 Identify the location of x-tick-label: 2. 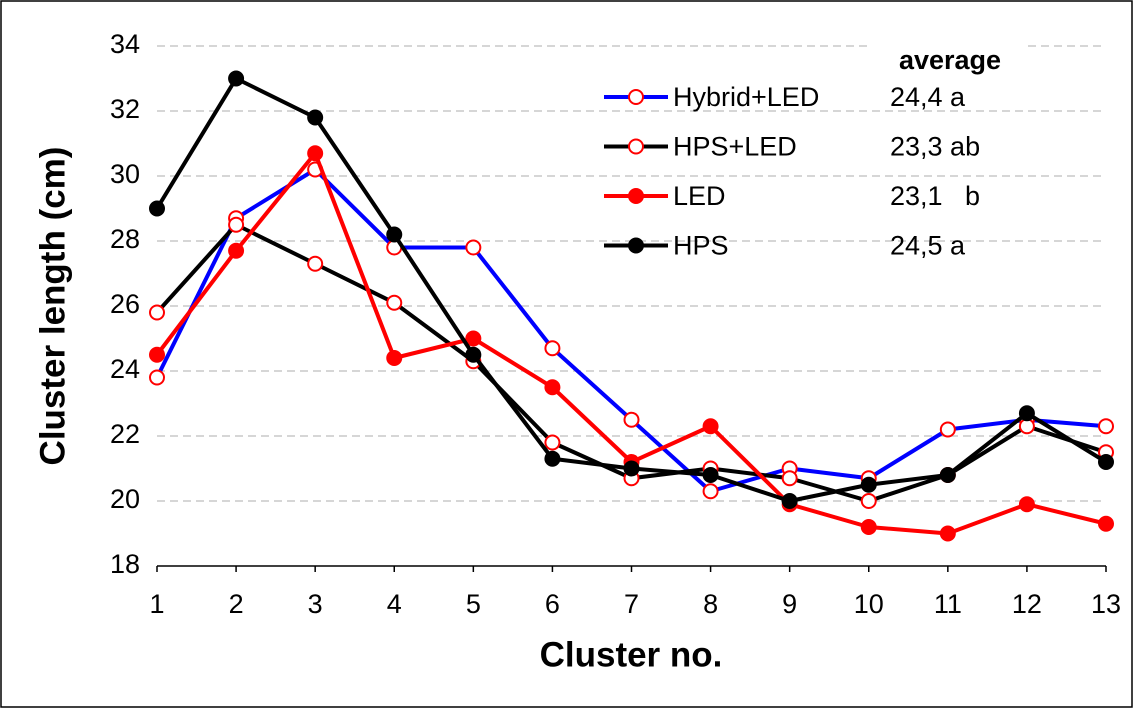
(236, 604).